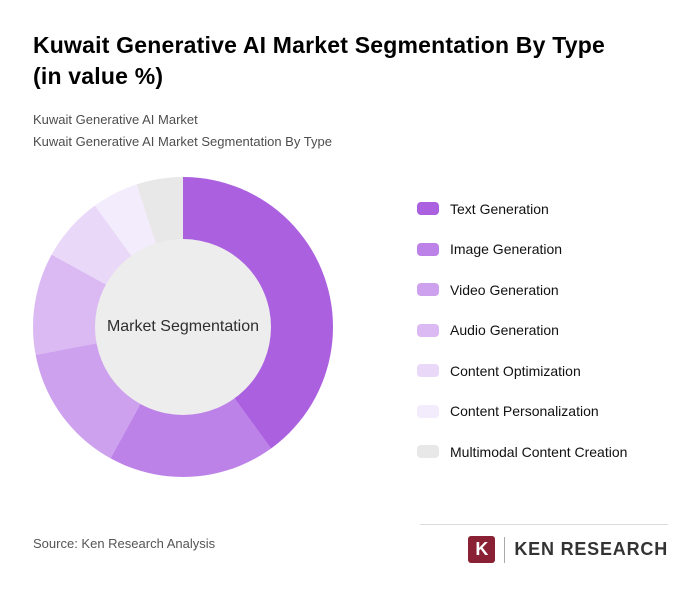 This screenshot has width=700, height=591. I want to click on donut-center-label: Market Segmentation, so click(183, 326).